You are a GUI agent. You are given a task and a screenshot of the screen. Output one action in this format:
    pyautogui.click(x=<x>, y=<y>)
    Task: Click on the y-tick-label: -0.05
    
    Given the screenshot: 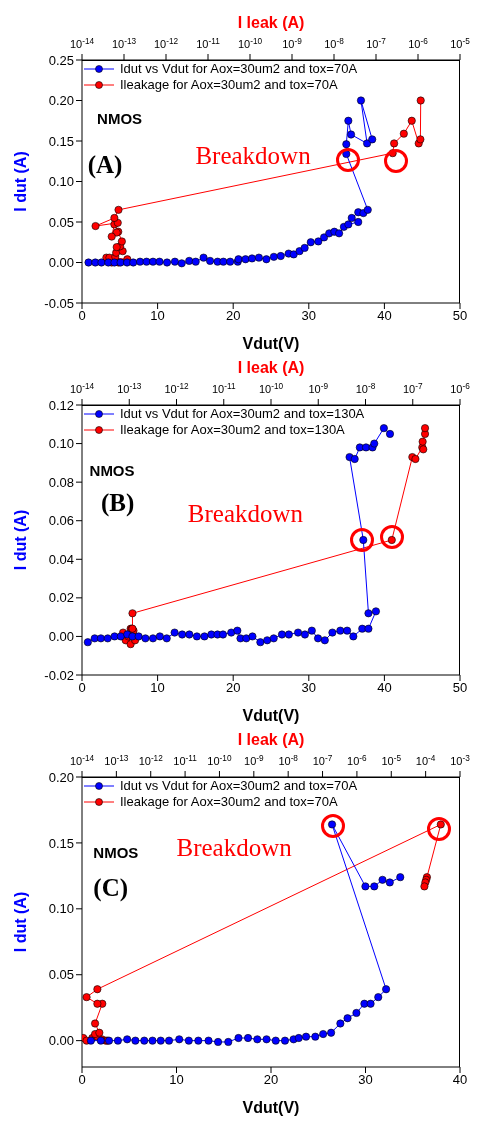 What is the action you would take?
    pyautogui.click(x=59, y=303)
    